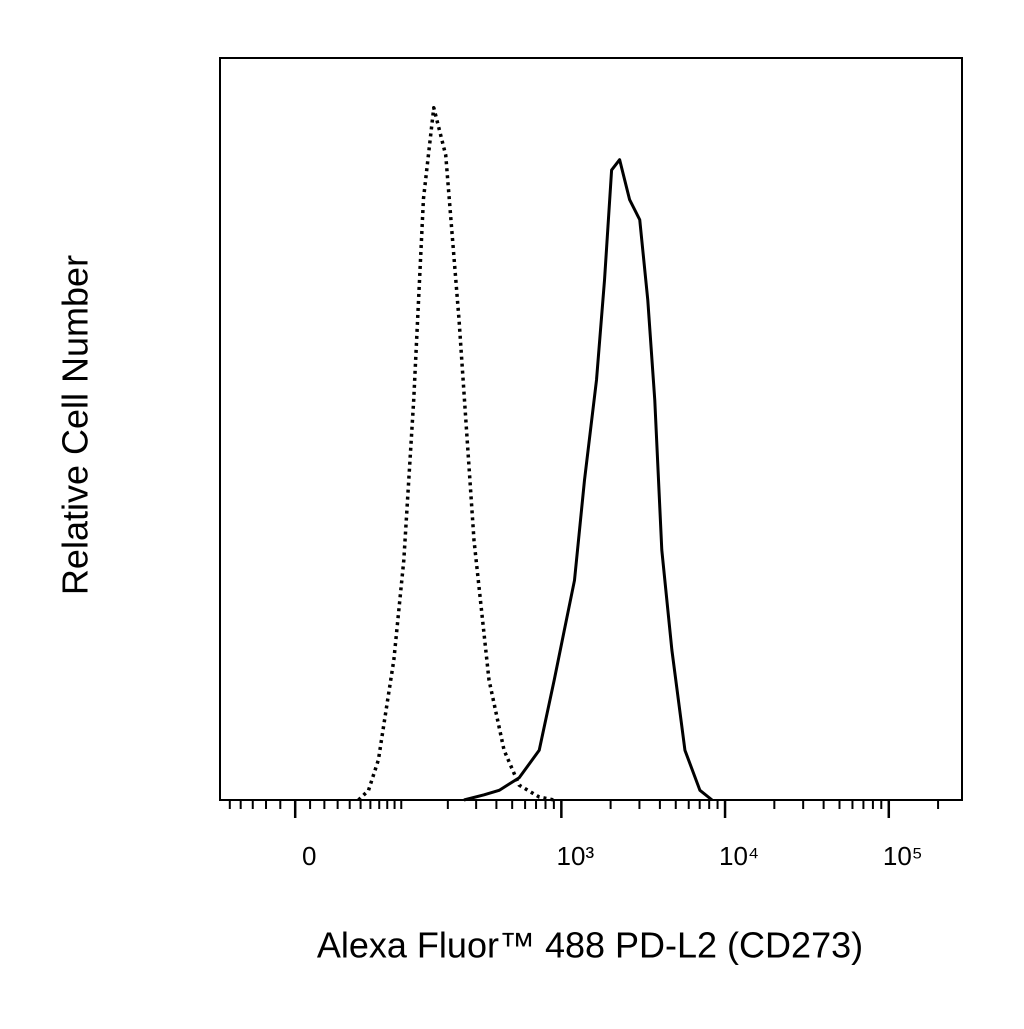 Image resolution: width=1024 pixels, height=1029 pixels. Describe the element at coordinates (309, 856) in the screenshot. I see `x-tick-label: 0` at that location.